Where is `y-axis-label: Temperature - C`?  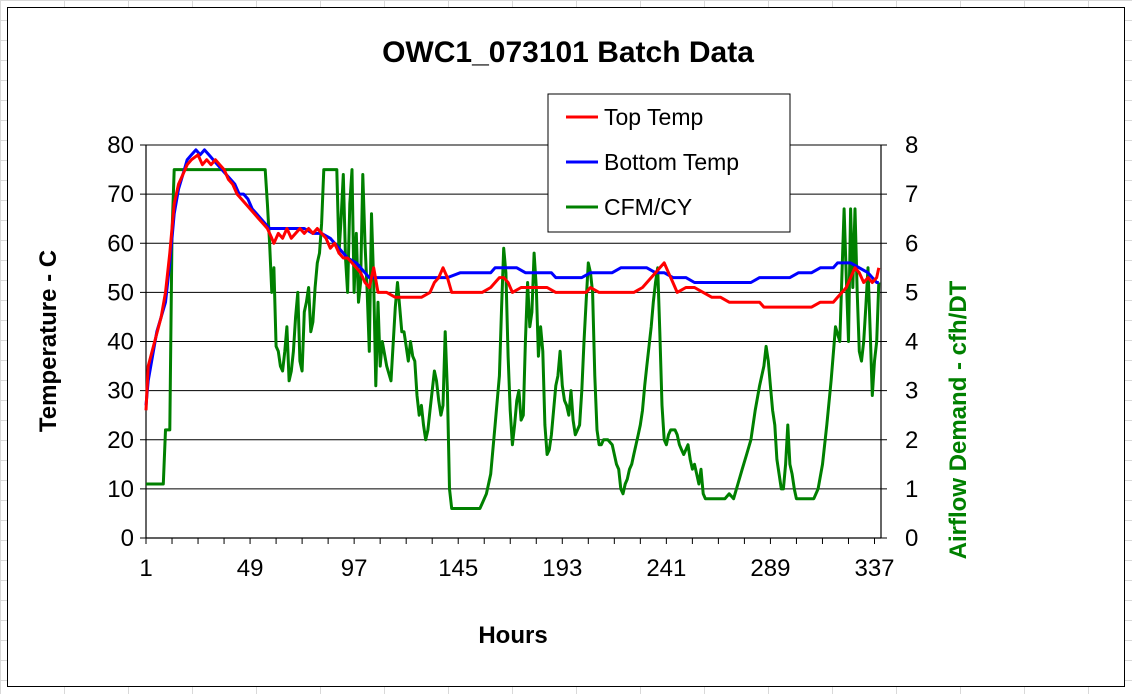
y-axis-label: Temperature - C is located at coordinates (48, 341).